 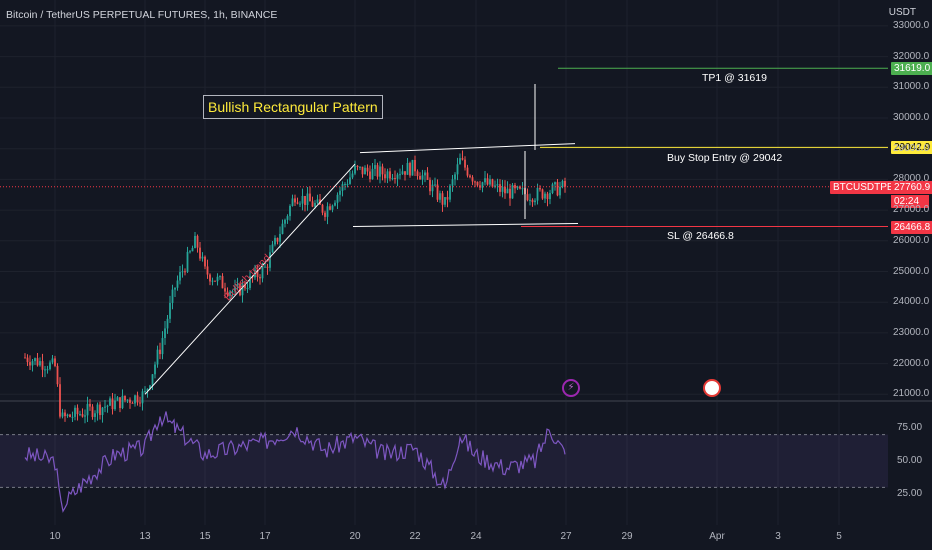 I want to click on lightning-icon: ⚡, so click(x=571, y=388).